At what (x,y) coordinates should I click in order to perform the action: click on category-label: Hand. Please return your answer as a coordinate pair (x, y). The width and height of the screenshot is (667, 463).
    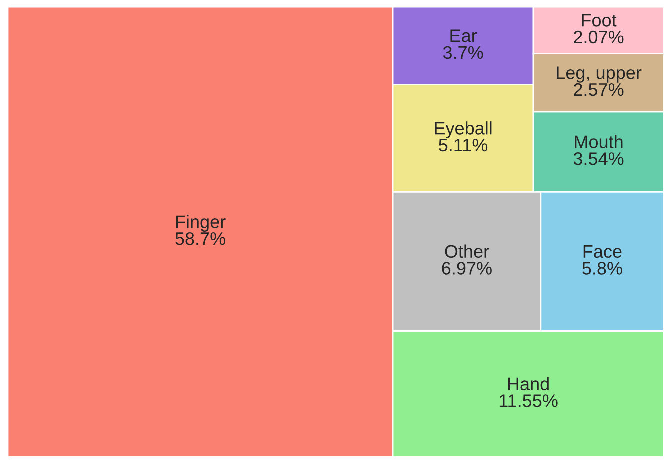
    Looking at the image, I should click on (528, 384).